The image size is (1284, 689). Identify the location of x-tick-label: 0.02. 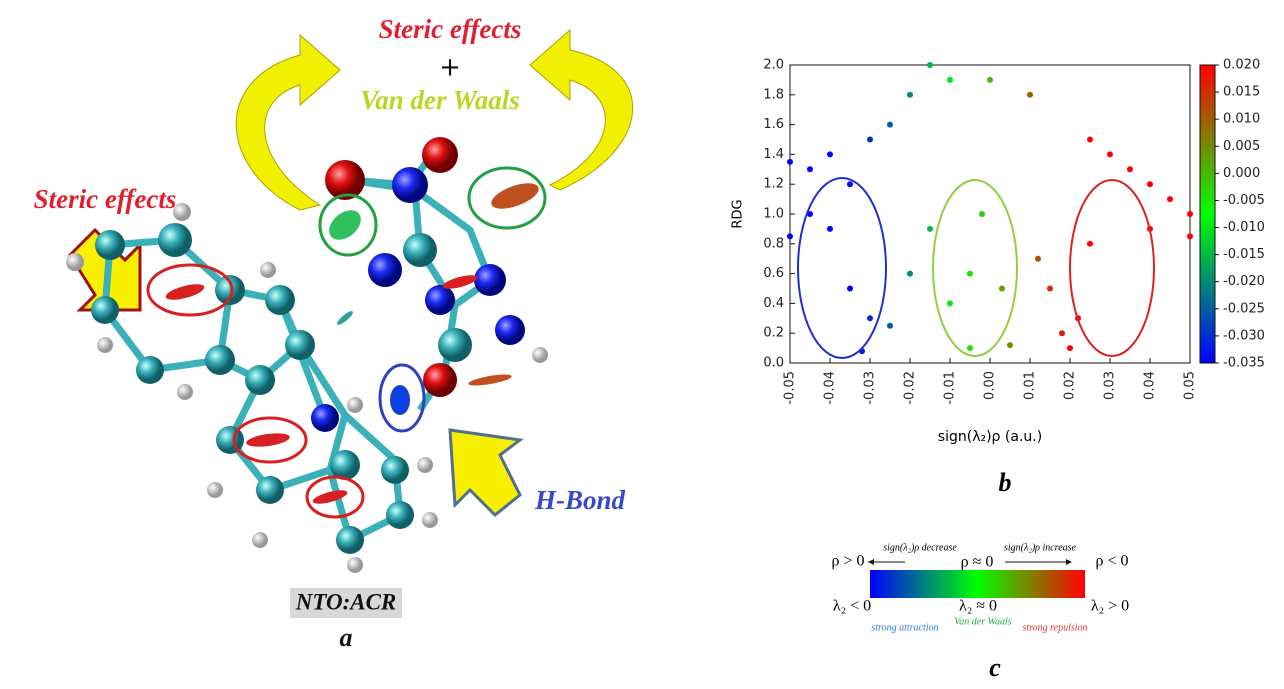
(1070, 385).